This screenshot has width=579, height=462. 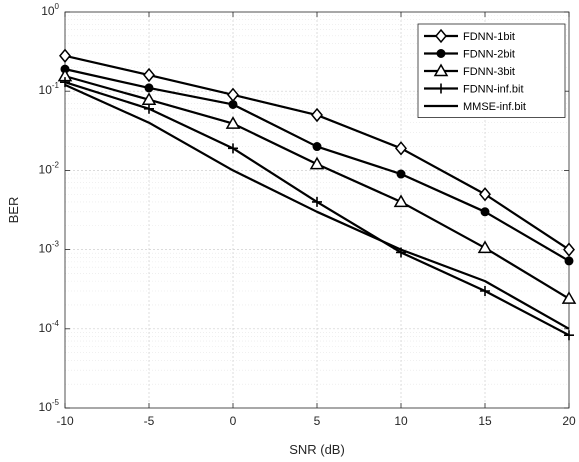 I want to click on y-tick-label: 10⁻², so click(x=49, y=168).